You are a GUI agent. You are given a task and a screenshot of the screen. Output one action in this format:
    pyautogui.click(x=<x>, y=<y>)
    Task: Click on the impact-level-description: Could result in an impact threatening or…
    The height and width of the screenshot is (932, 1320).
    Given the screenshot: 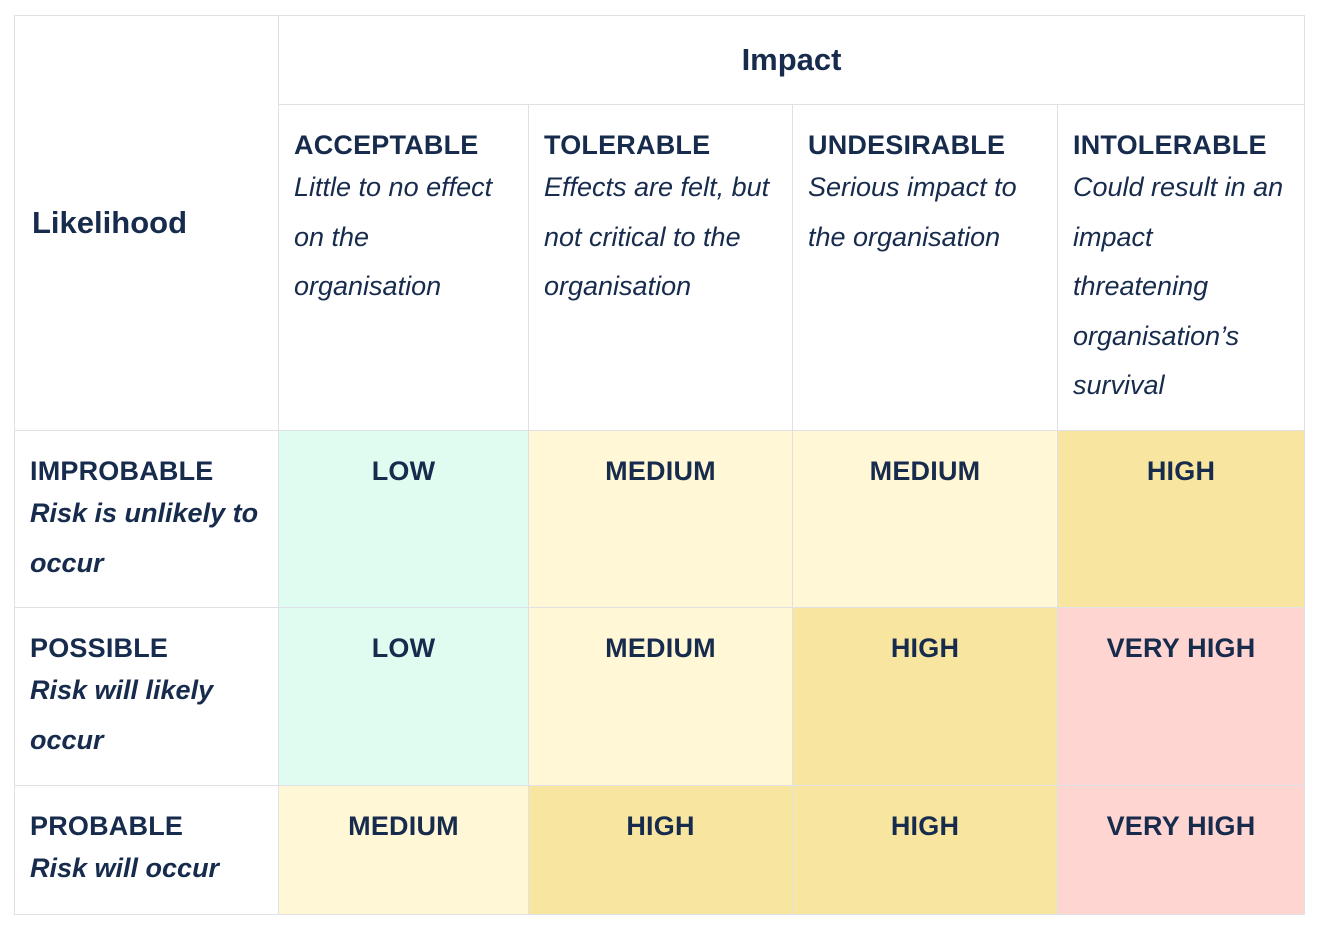 What is the action you would take?
    pyautogui.click(x=1178, y=286)
    